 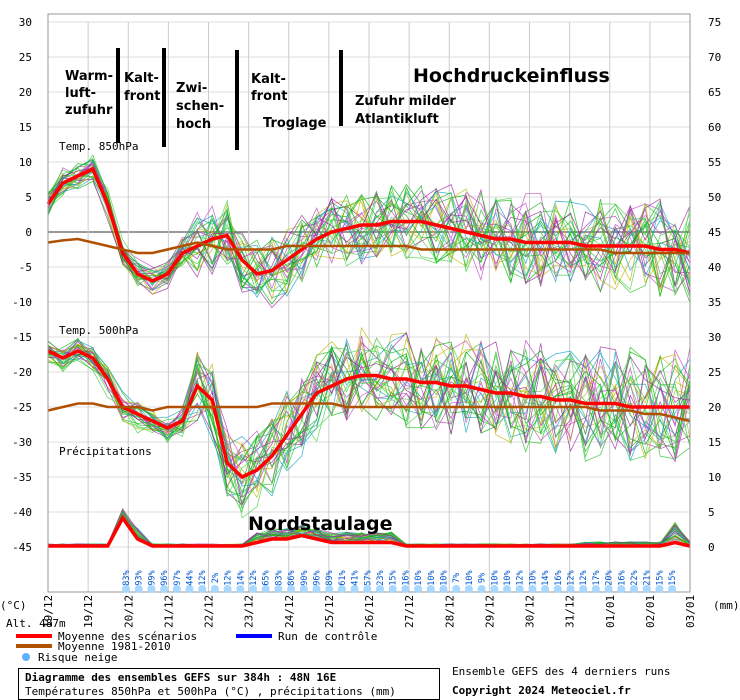 What do you see at coordinates (409, 611) in the screenshot?
I see `x-tick-label: 27/12` at bounding box center [409, 611].